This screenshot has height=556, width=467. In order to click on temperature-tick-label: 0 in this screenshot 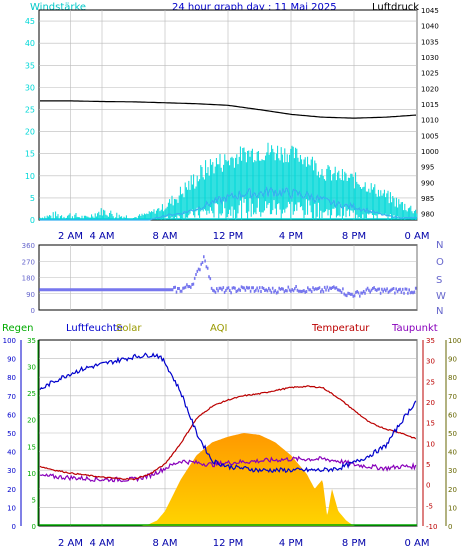, I will do `click(428, 486)`.